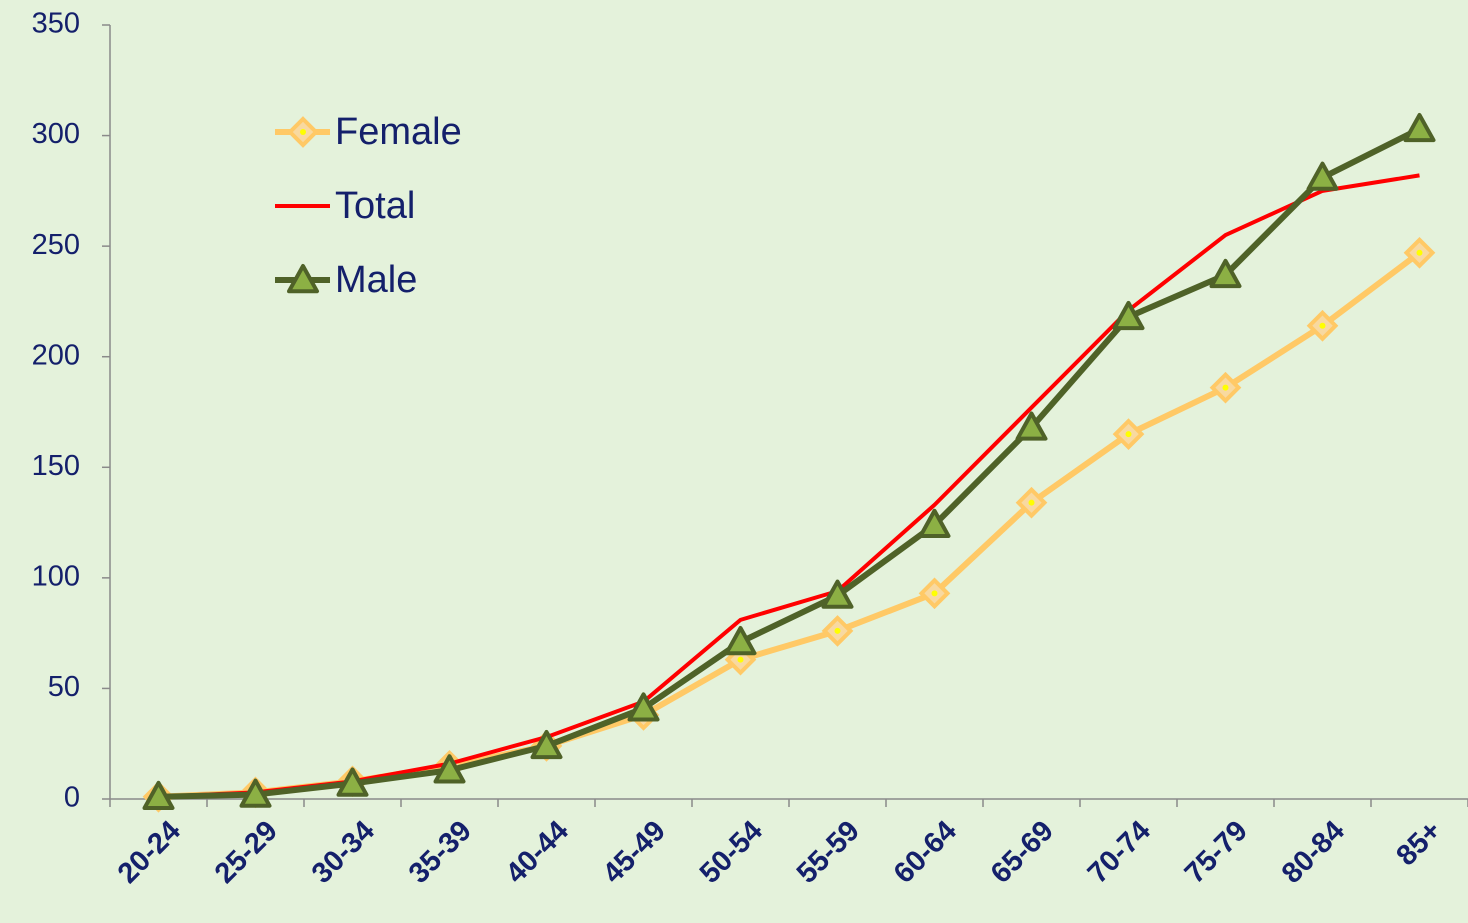 This screenshot has width=1468, height=923. What do you see at coordinates (1119, 852) in the screenshot?
I see `x-tick-label: 70-74` at bounding box center [1119, 852].